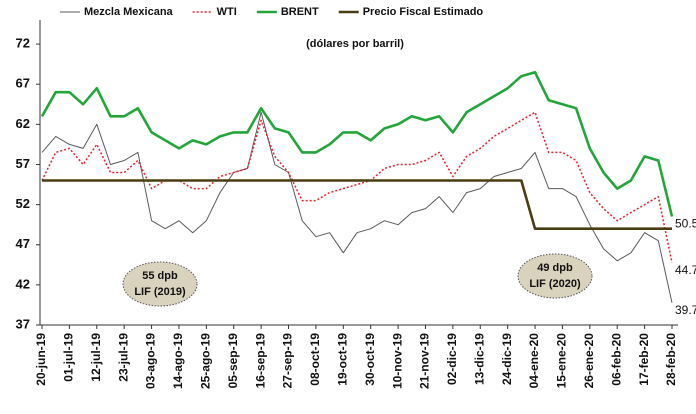 This screenshot has width=696, height=414. Describe the element at coordinates (685, 310) in the screenshot. I see `data-label: 39.76` at that location.